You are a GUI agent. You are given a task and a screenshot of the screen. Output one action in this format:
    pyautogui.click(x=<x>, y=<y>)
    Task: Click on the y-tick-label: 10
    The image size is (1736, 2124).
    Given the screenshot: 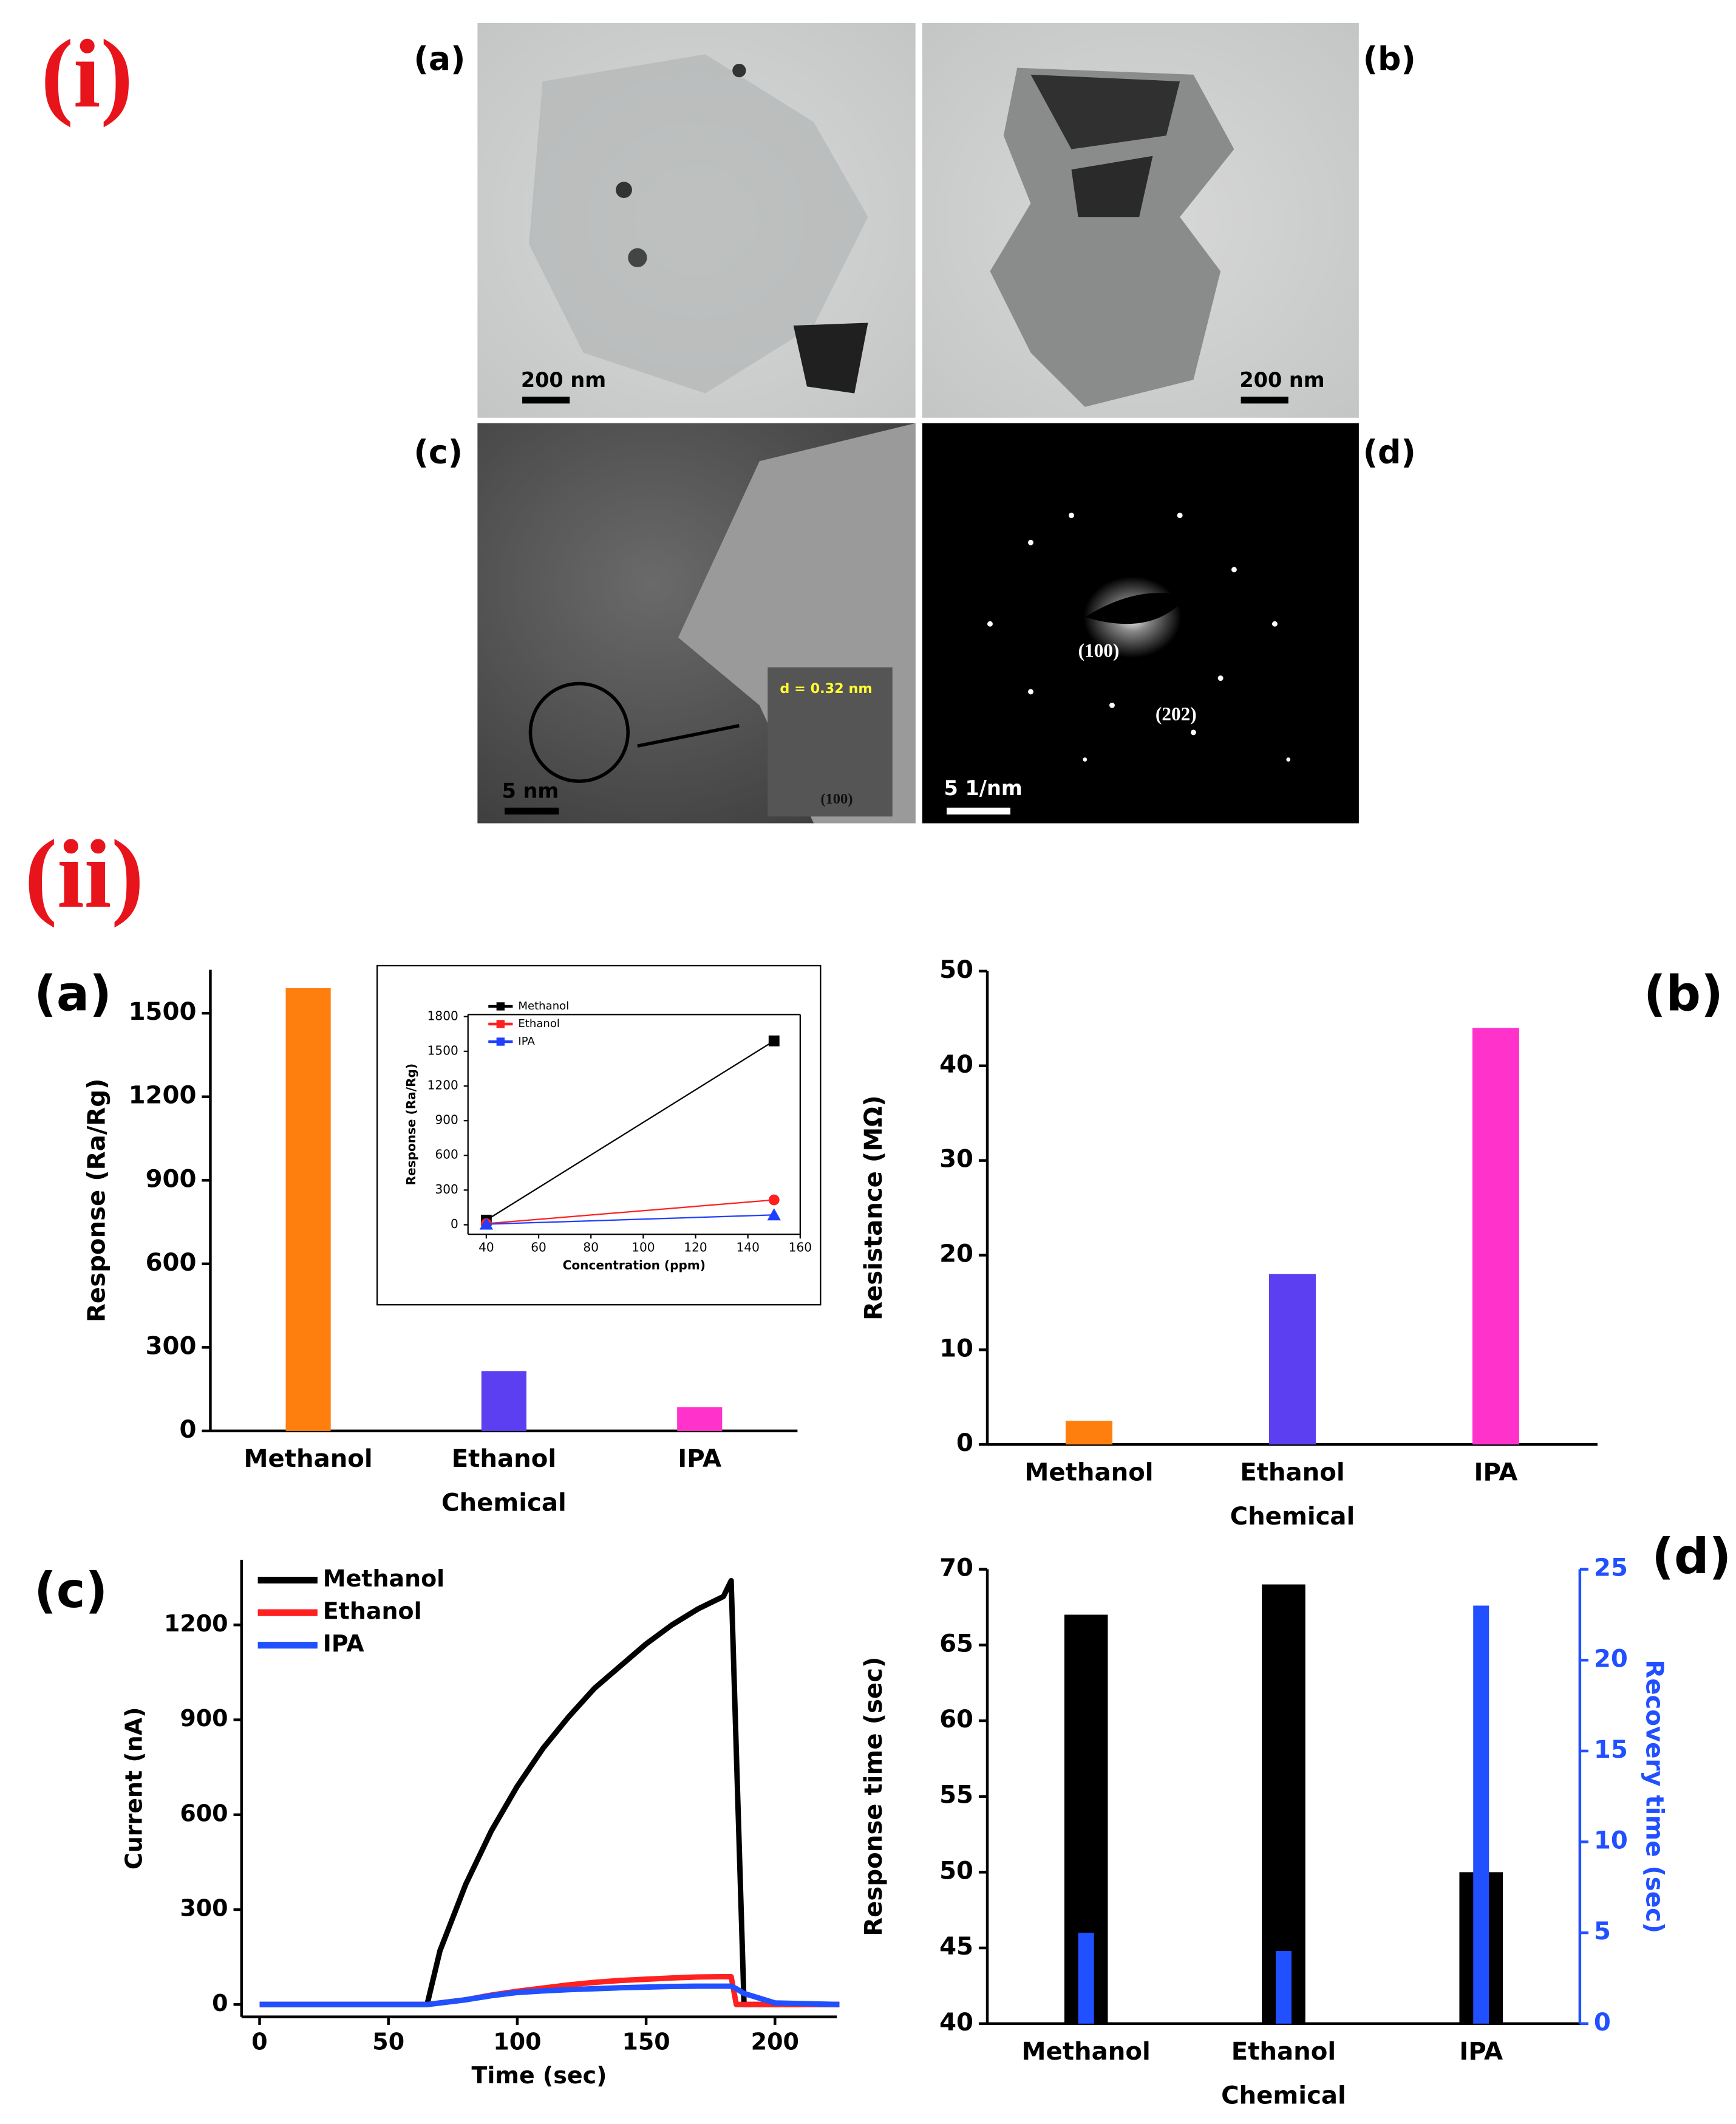 What is the action you would take?
    pyautogui.click(x=956, y=1348)
    